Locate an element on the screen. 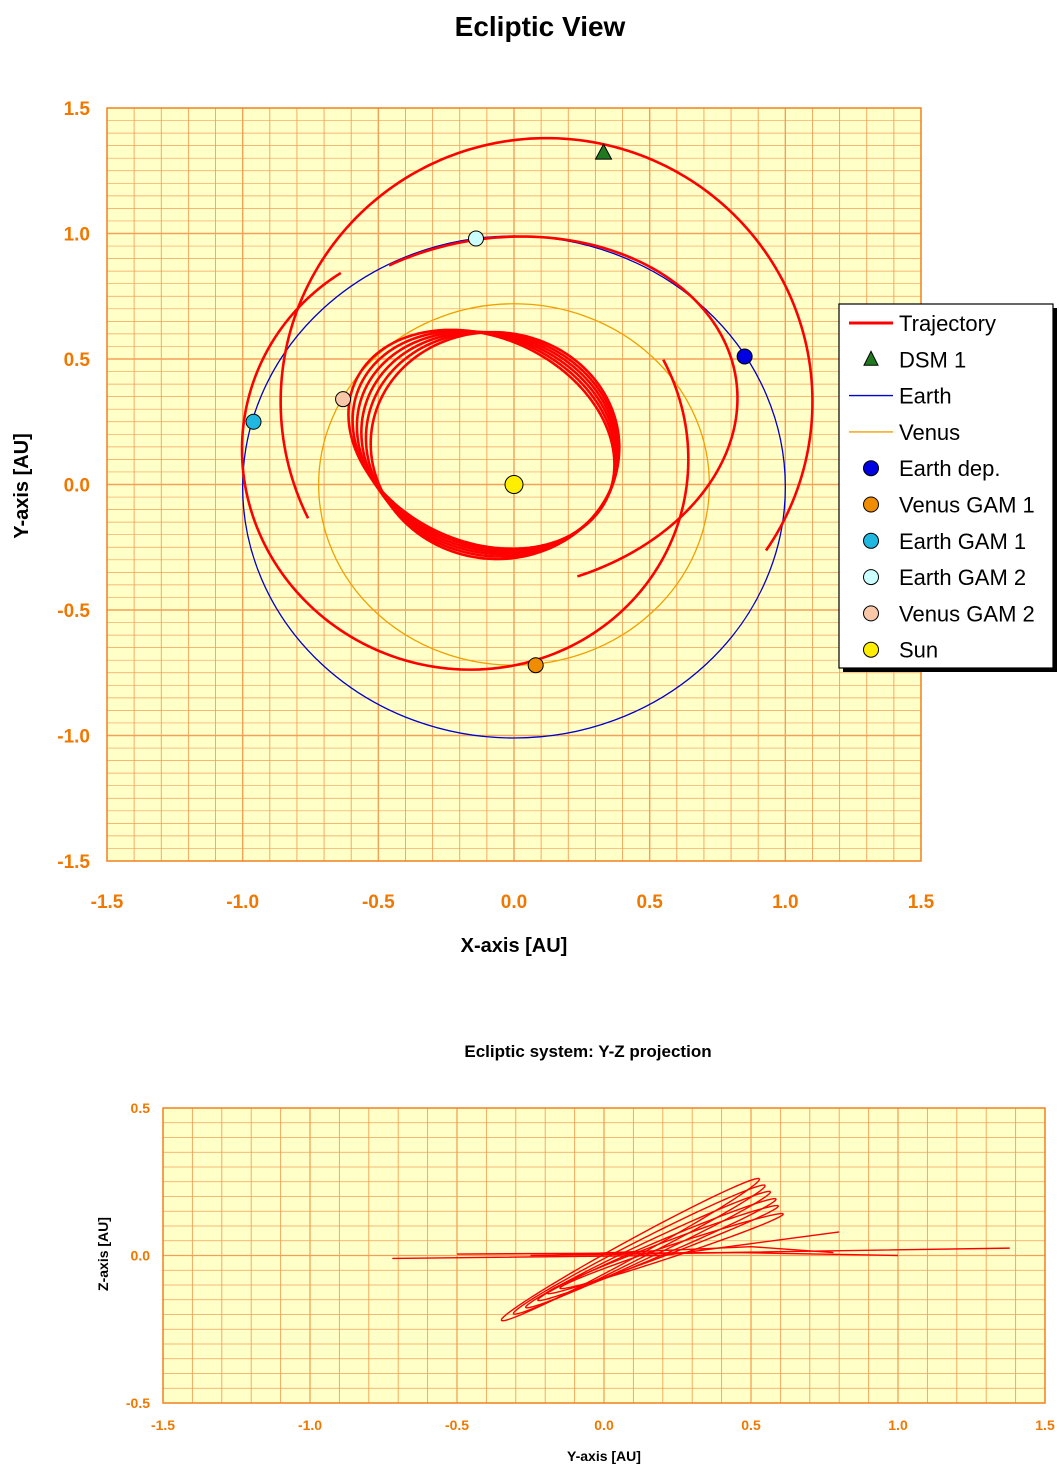 The height and width of the screenshot is (1470, 1059). venus-gam-2-marker is located at coordinates (343, 399).